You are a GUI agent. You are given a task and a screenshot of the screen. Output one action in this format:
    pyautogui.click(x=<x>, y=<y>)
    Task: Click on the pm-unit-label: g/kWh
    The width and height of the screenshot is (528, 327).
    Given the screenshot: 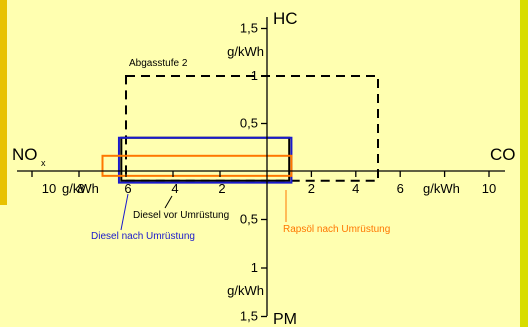 What is the action you would take?
    pyautogui.click(x=245, y=290)
    